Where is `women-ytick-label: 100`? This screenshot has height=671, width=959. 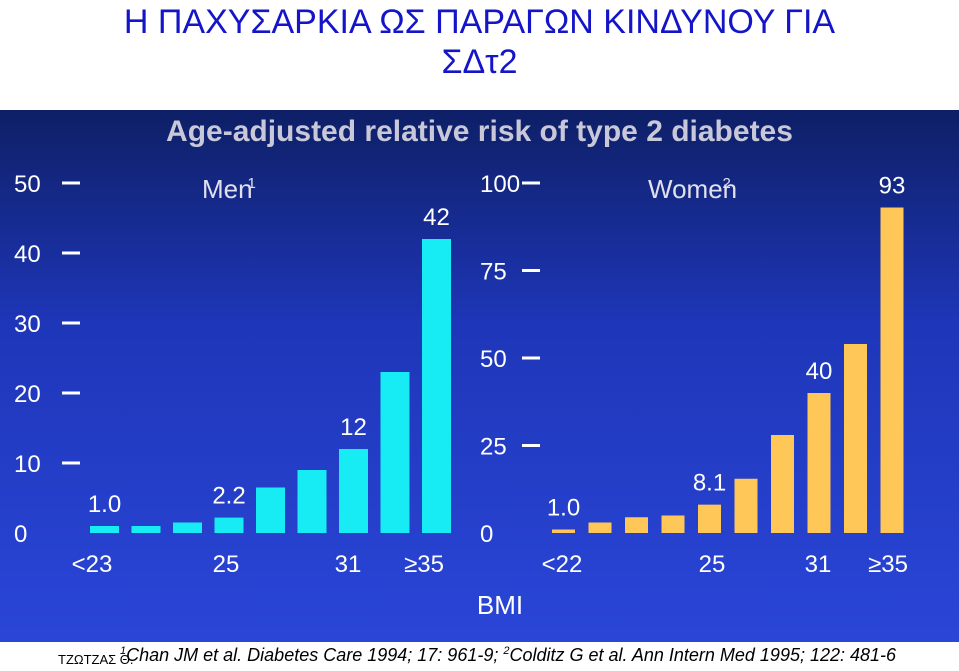
women-ytick-label: 100 is located at coordinates (500, 184).